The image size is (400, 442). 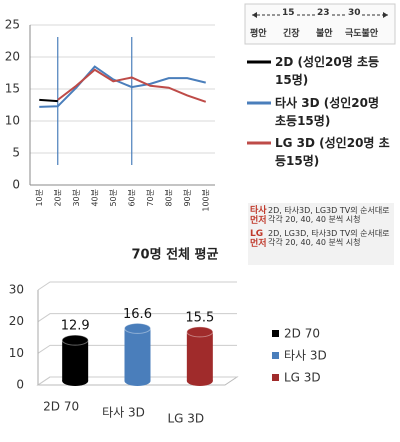 I want to click on scale-label: 불안, so click(x=324, y=34).